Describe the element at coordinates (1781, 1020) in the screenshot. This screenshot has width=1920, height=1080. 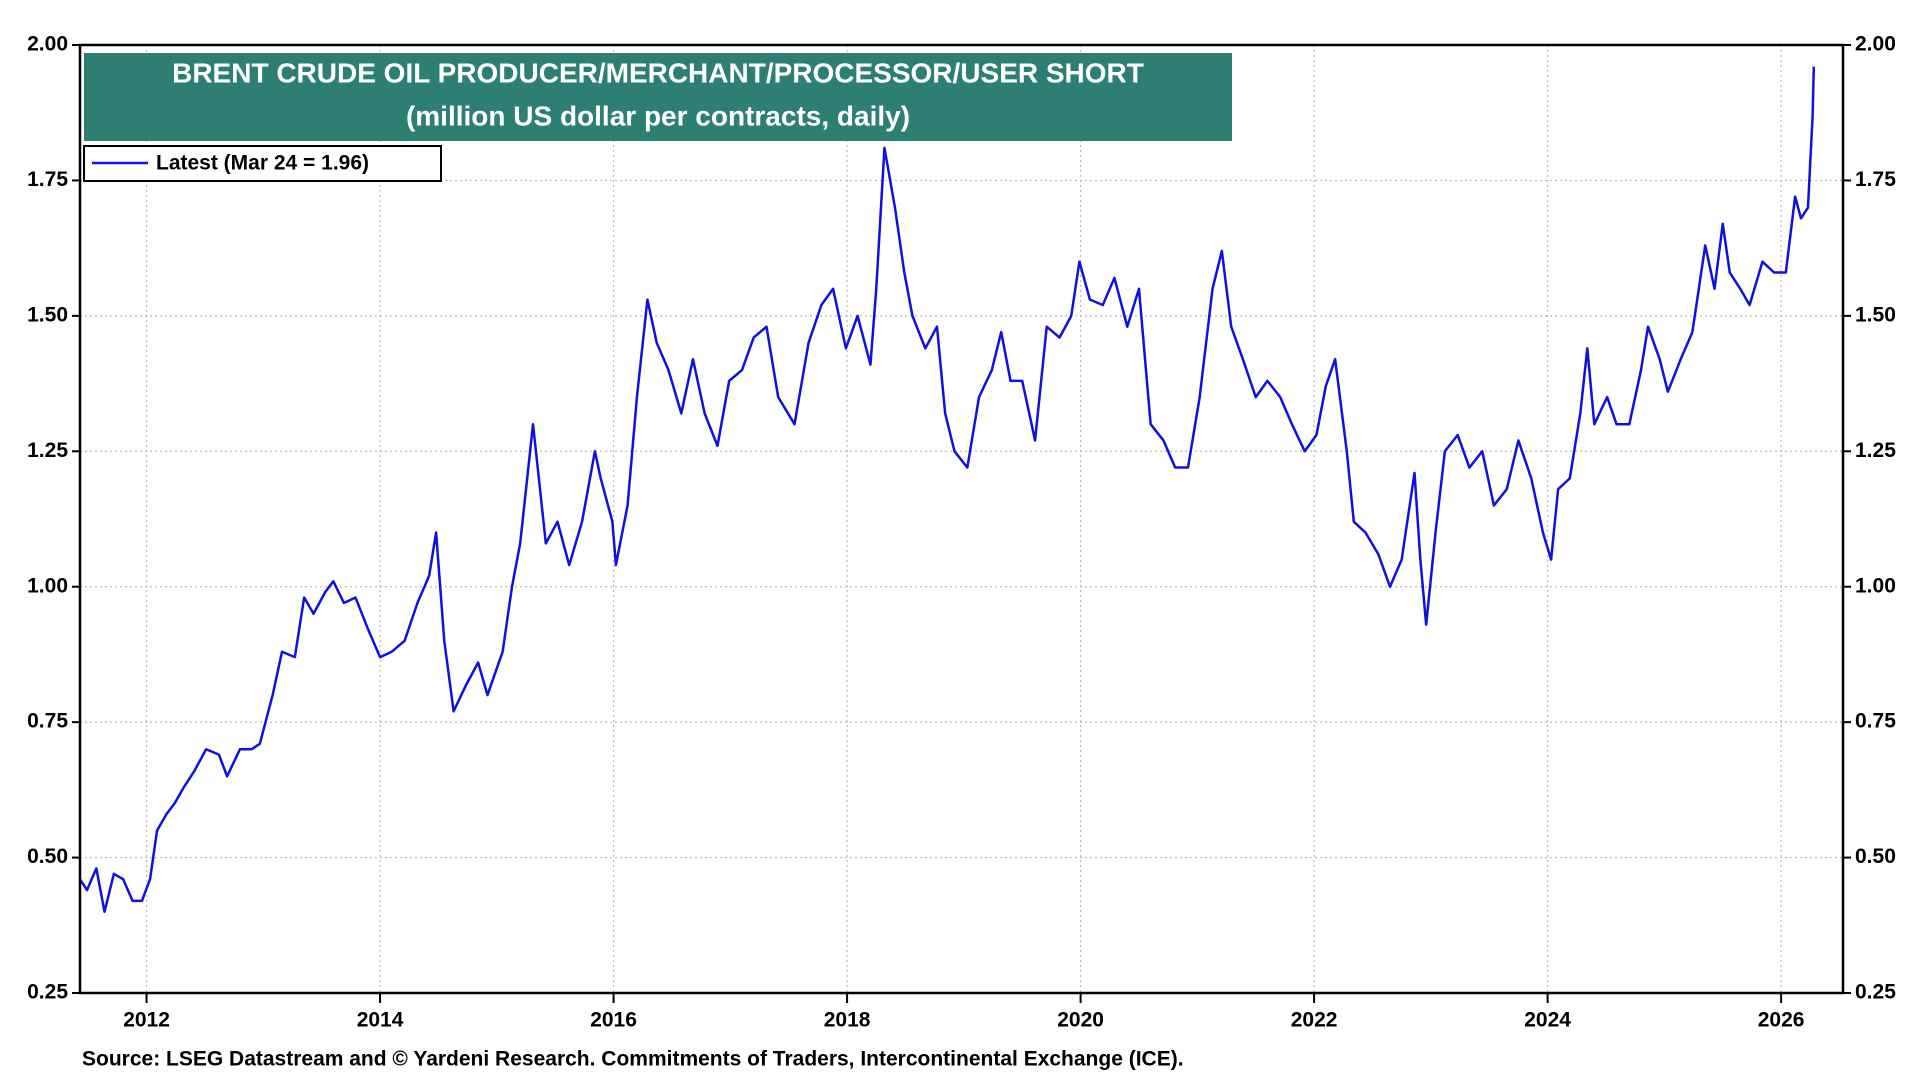
I see `x-tick-label: 2026` at that location.